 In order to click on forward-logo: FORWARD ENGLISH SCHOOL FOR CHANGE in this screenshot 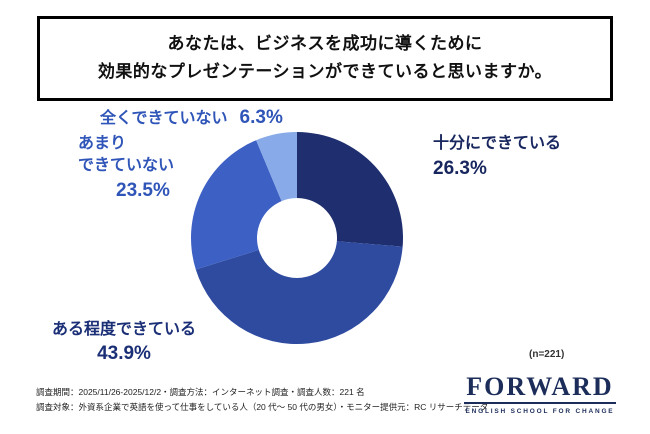, I will do `click(540, 394)`.